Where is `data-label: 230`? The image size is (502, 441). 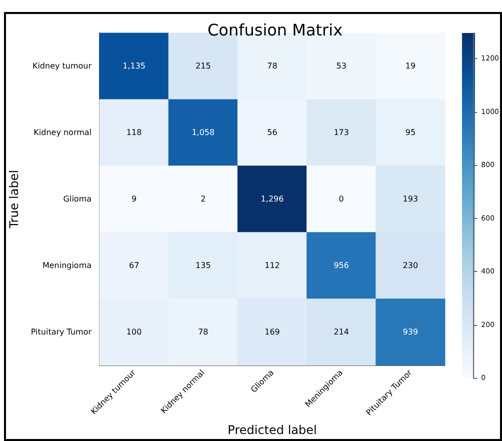 data-label: 230 is located at coordinates (410, 265).